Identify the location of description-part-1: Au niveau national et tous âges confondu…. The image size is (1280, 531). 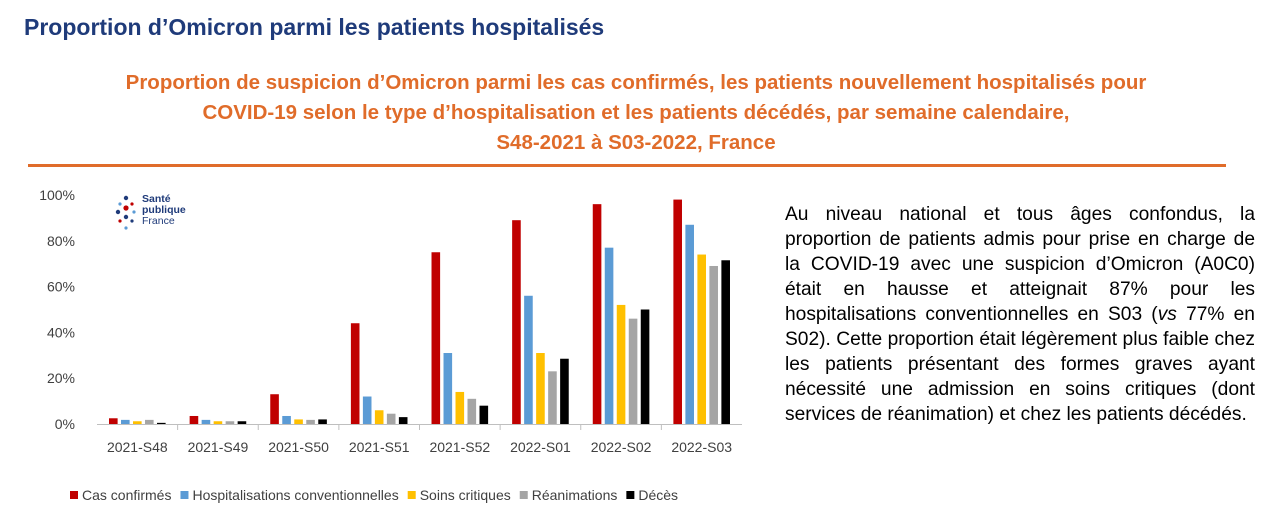
(1020, 264).